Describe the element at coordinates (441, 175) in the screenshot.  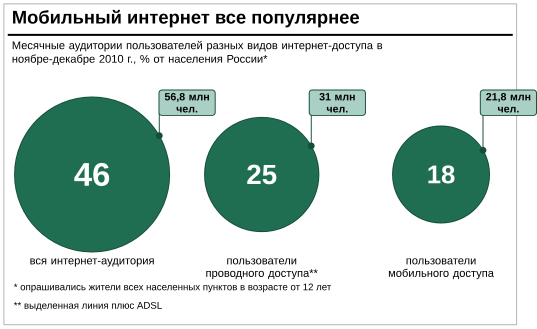
I see `data-label: 18` at that location.